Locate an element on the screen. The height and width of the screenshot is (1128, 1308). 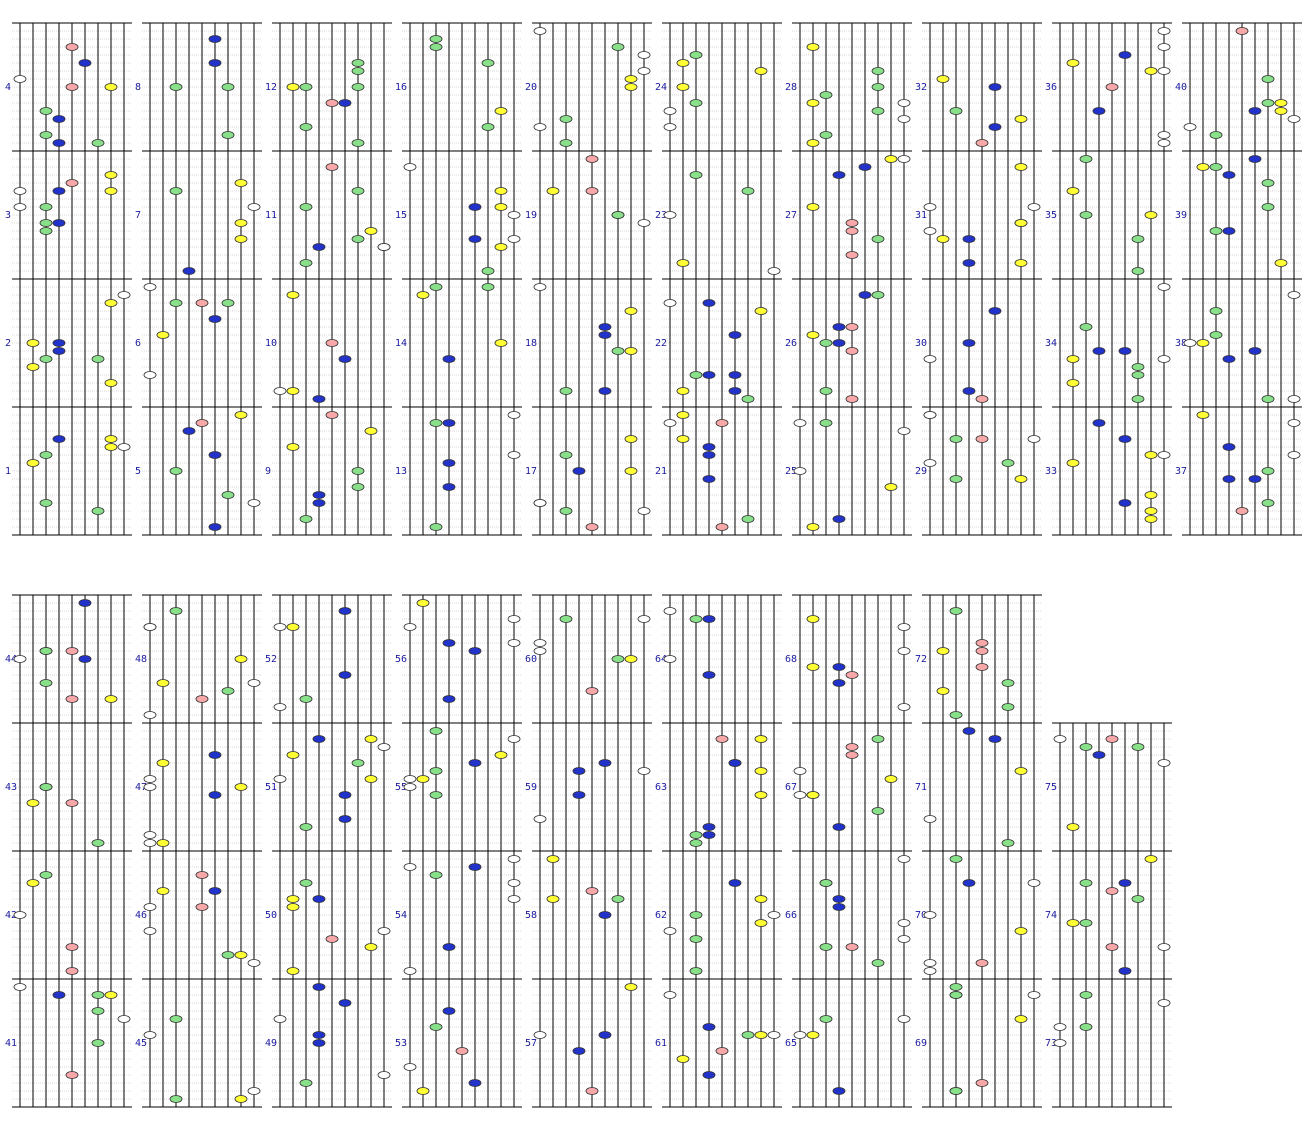
measure-number: 57 is located at coordinates (531, 1043).